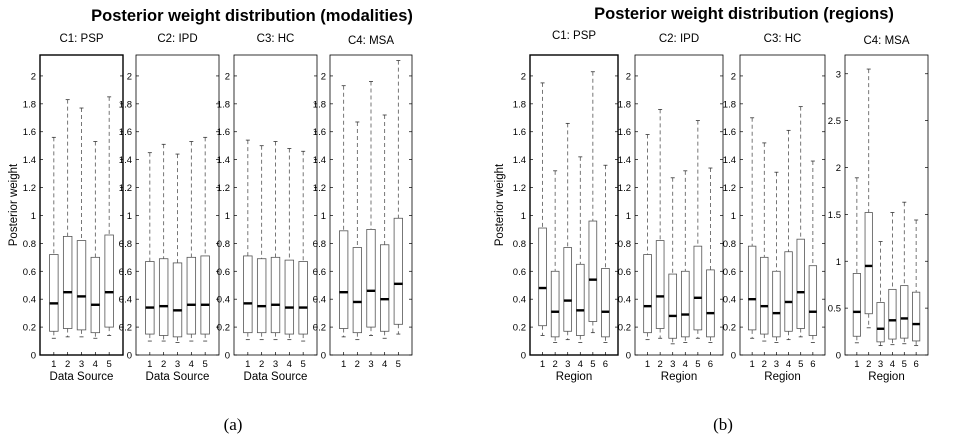  I want to click on panel-title: C3: HC, so click(783, 39).